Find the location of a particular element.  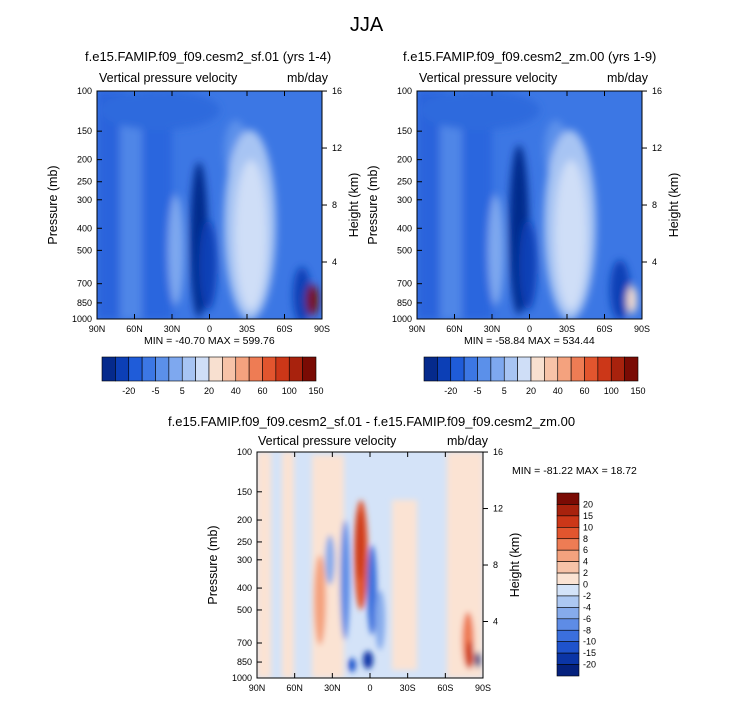

colorbar-label: -8 is located at coordinates (587, 630).